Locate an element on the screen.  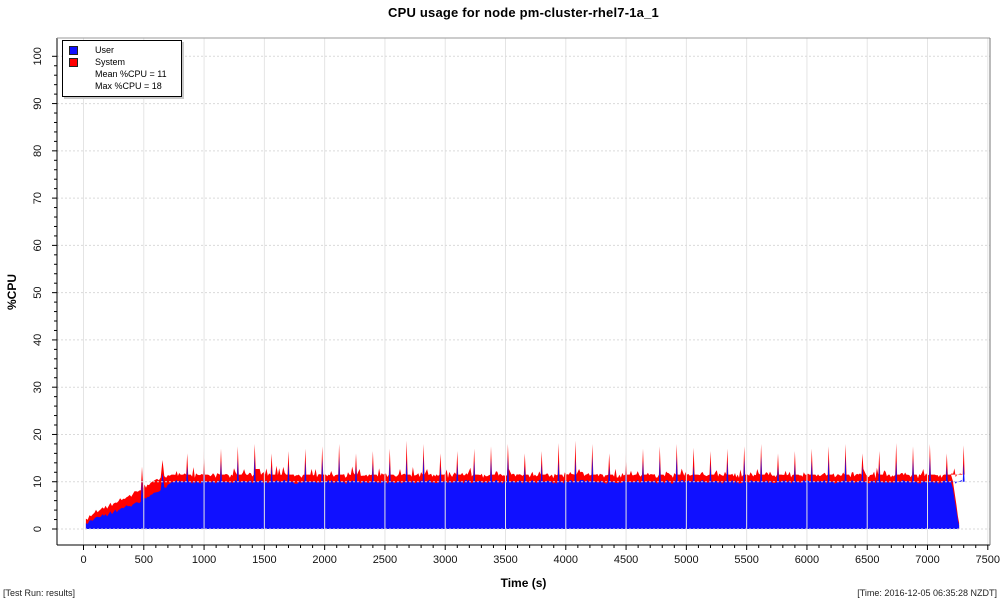
x-tick-label: 2500 is located at coordinates (385, 560).